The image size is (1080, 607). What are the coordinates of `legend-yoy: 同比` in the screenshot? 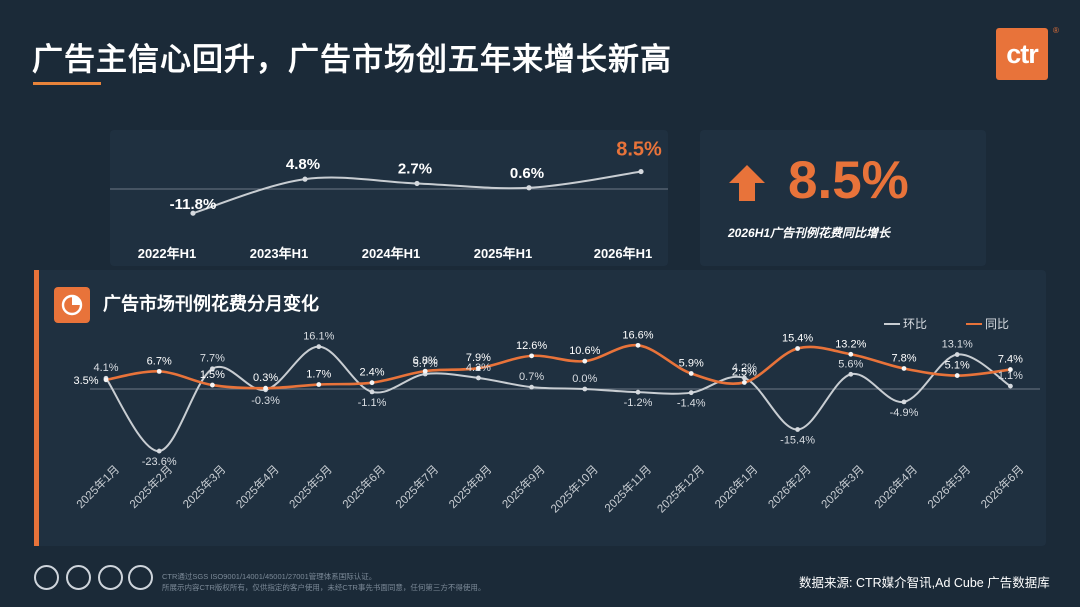 It's located at (987, 323).